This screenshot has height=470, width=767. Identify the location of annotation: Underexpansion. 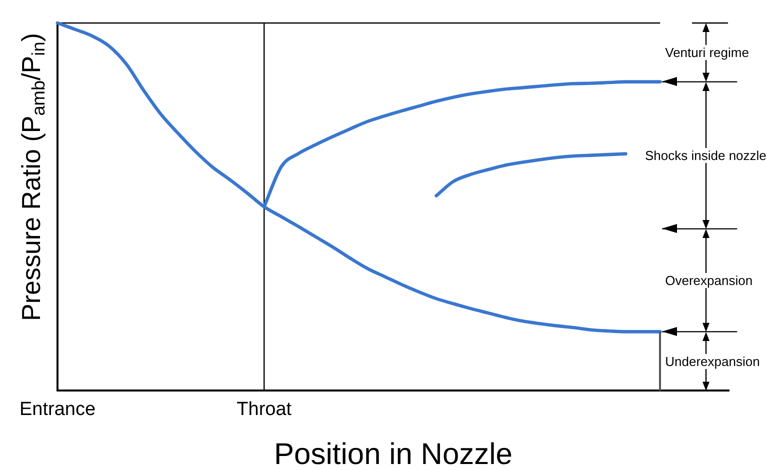
(712, 361).